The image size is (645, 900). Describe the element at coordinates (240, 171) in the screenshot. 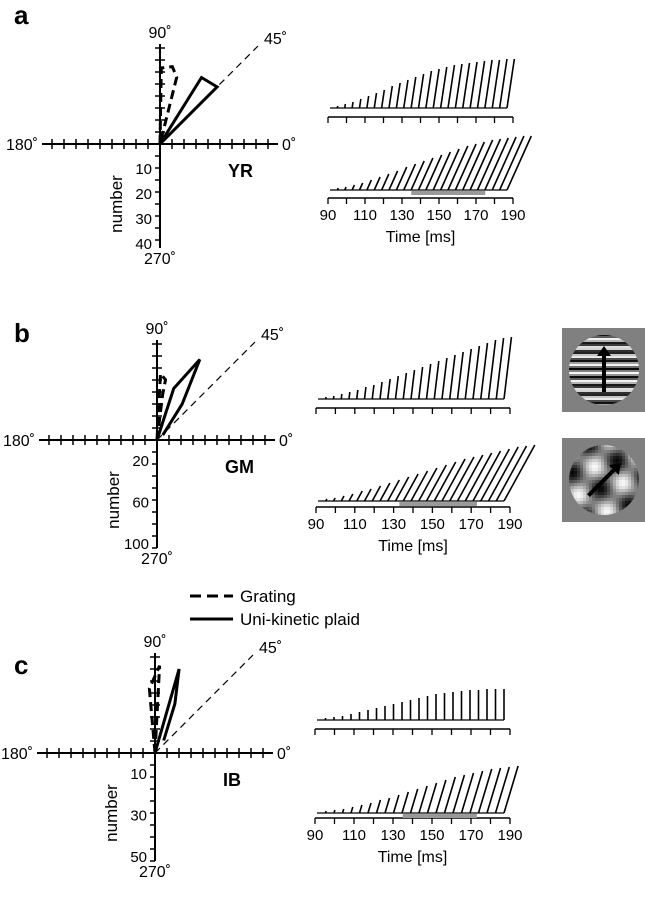

I see `subject-label: YR` at that location.